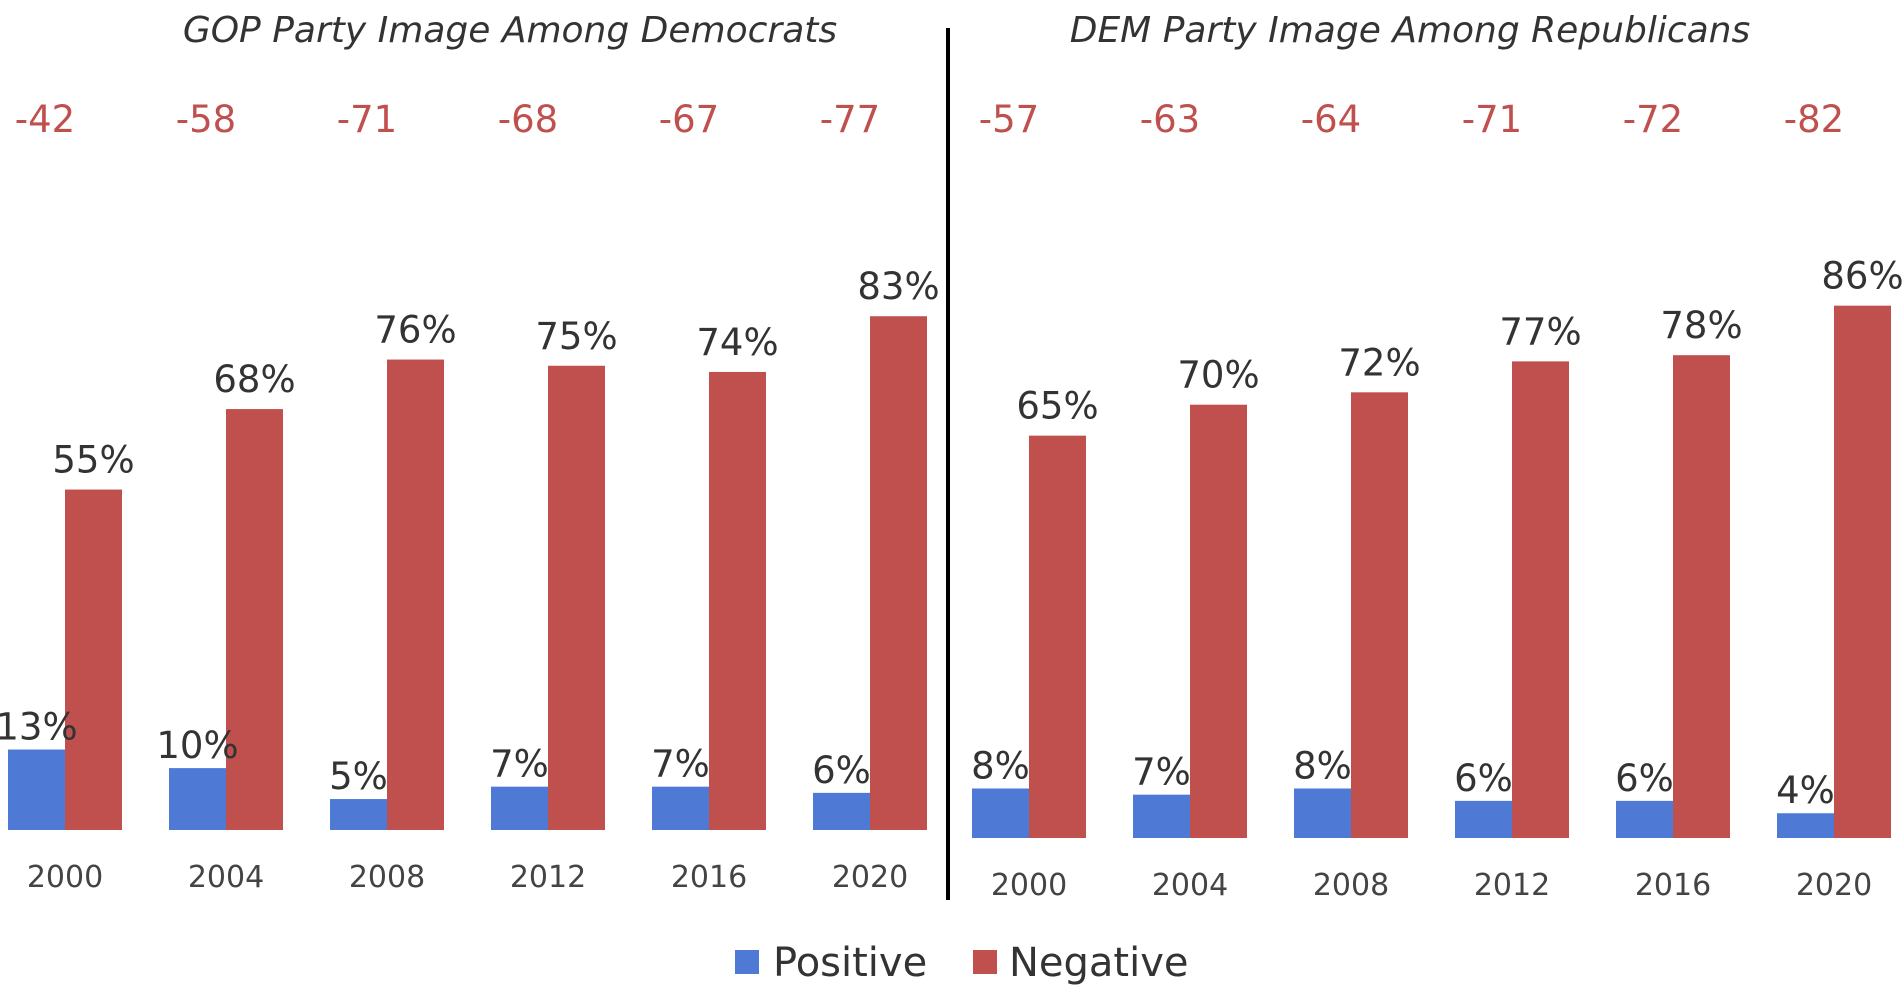  Describe the element at coordinates (1009, 119) in the screenshot. I see `net-difference-label: -57` at that location.